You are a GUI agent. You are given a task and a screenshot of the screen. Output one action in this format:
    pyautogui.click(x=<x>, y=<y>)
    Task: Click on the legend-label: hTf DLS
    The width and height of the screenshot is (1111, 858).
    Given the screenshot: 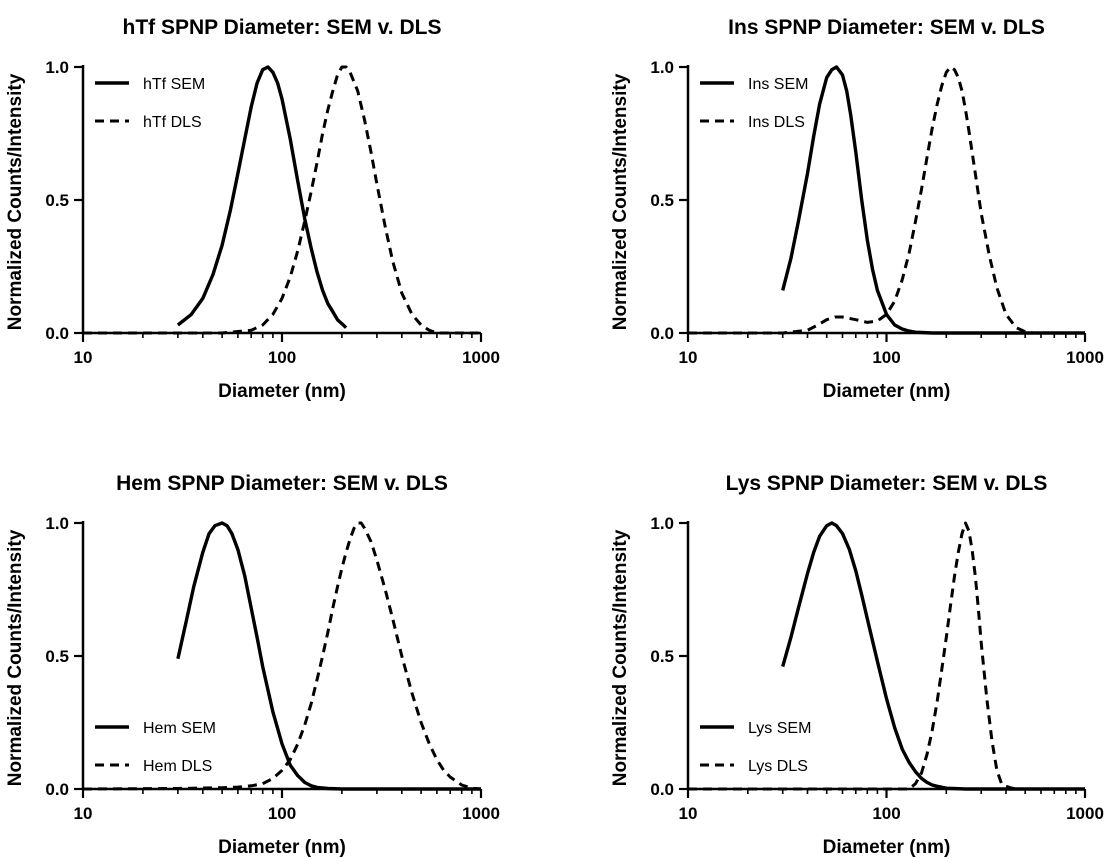 What is the action you would take?
    pyautogui.click(x=172, y=122)
    